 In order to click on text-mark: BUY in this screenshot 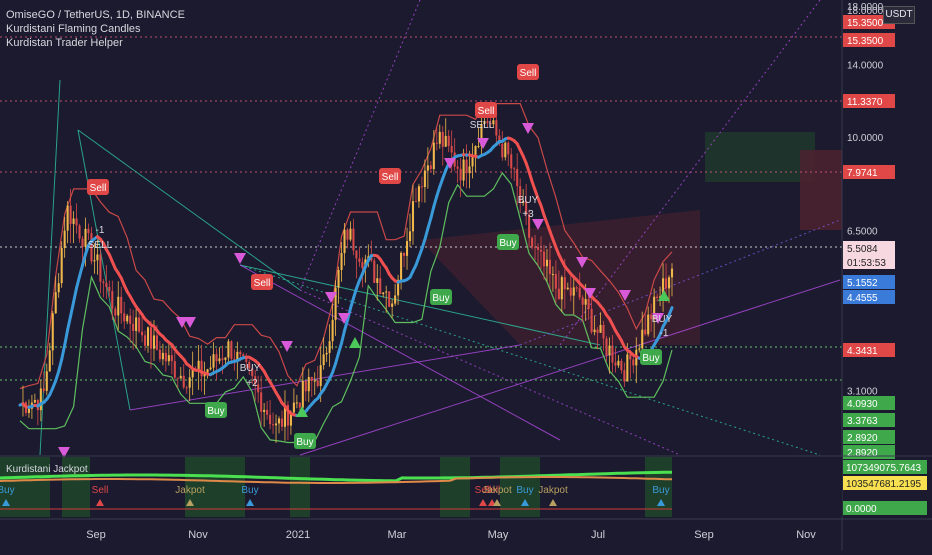, I will do `click(250, 368)`.